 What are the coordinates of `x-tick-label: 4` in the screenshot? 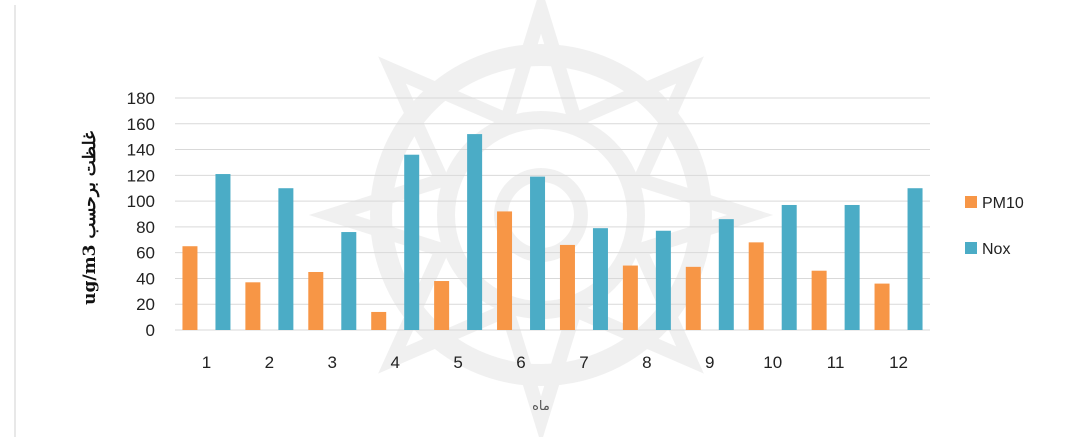 It's located at (394, 362).